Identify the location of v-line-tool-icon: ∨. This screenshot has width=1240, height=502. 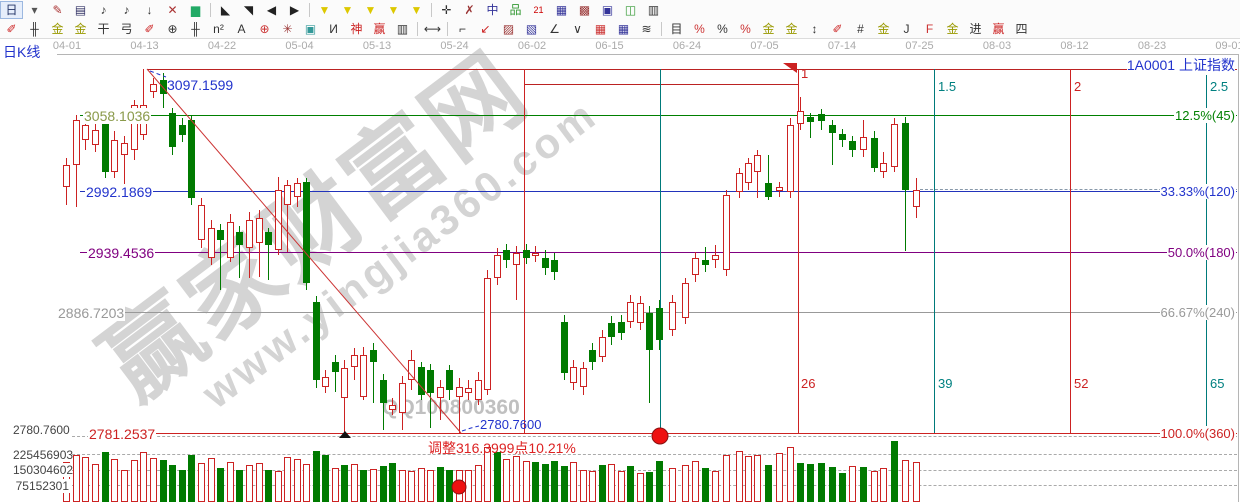
(577, 28).